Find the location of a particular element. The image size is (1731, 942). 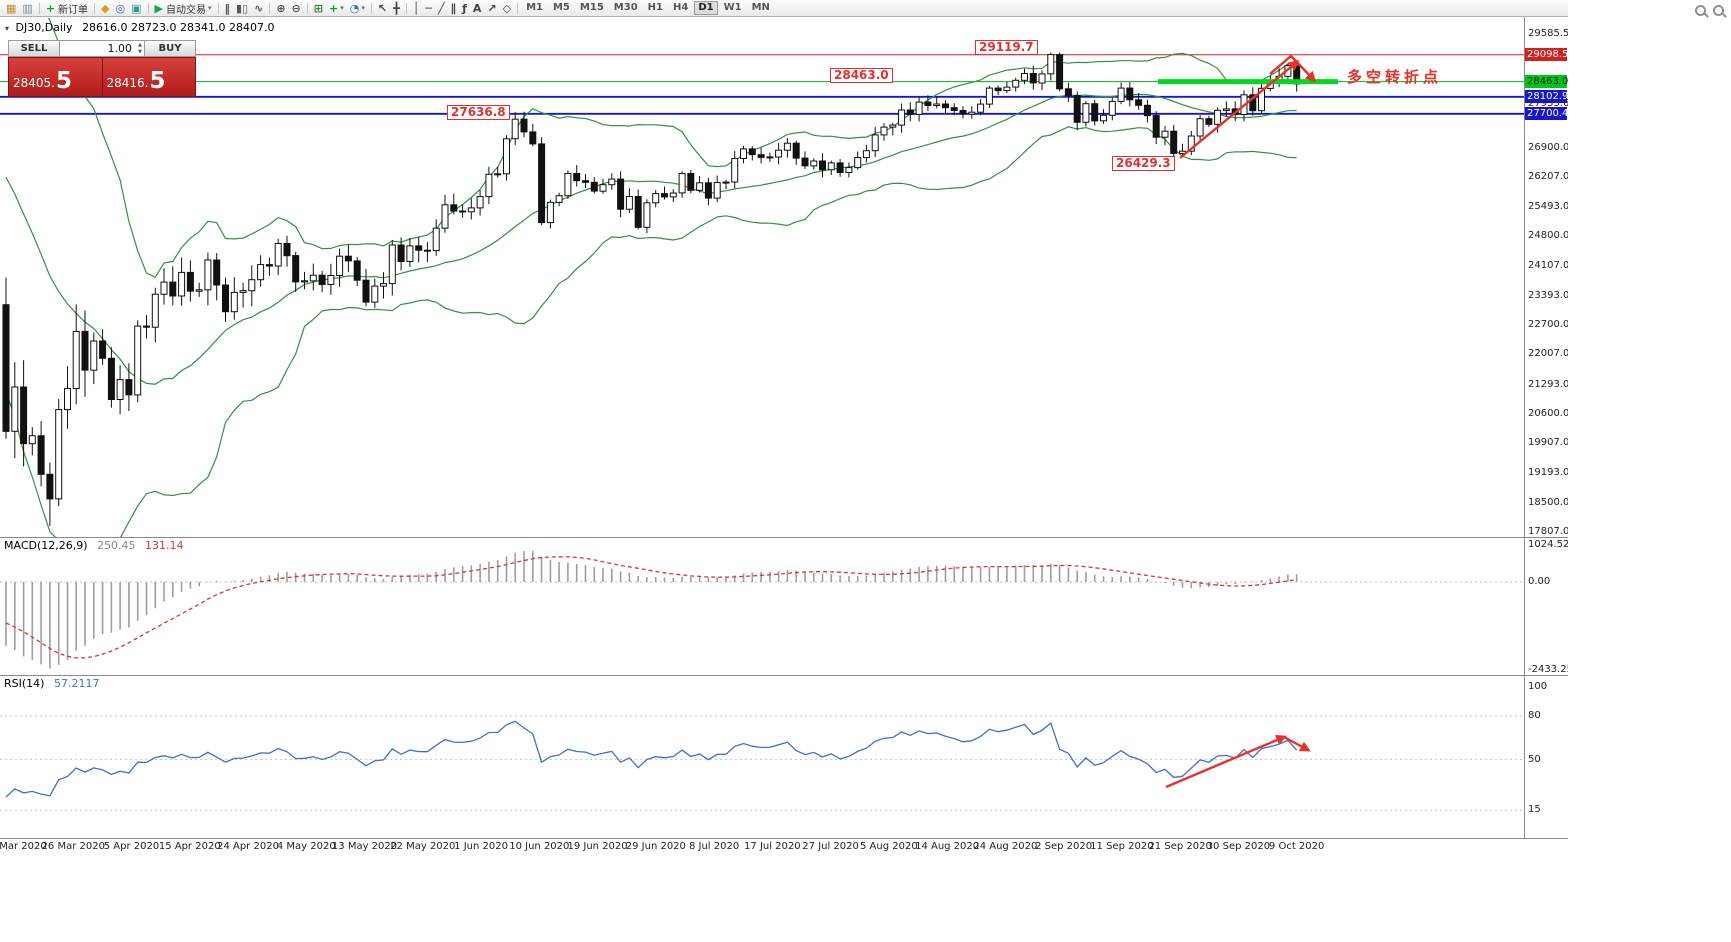

turning-point-note: 多空转折点 is located at coordinates (1395, 77).